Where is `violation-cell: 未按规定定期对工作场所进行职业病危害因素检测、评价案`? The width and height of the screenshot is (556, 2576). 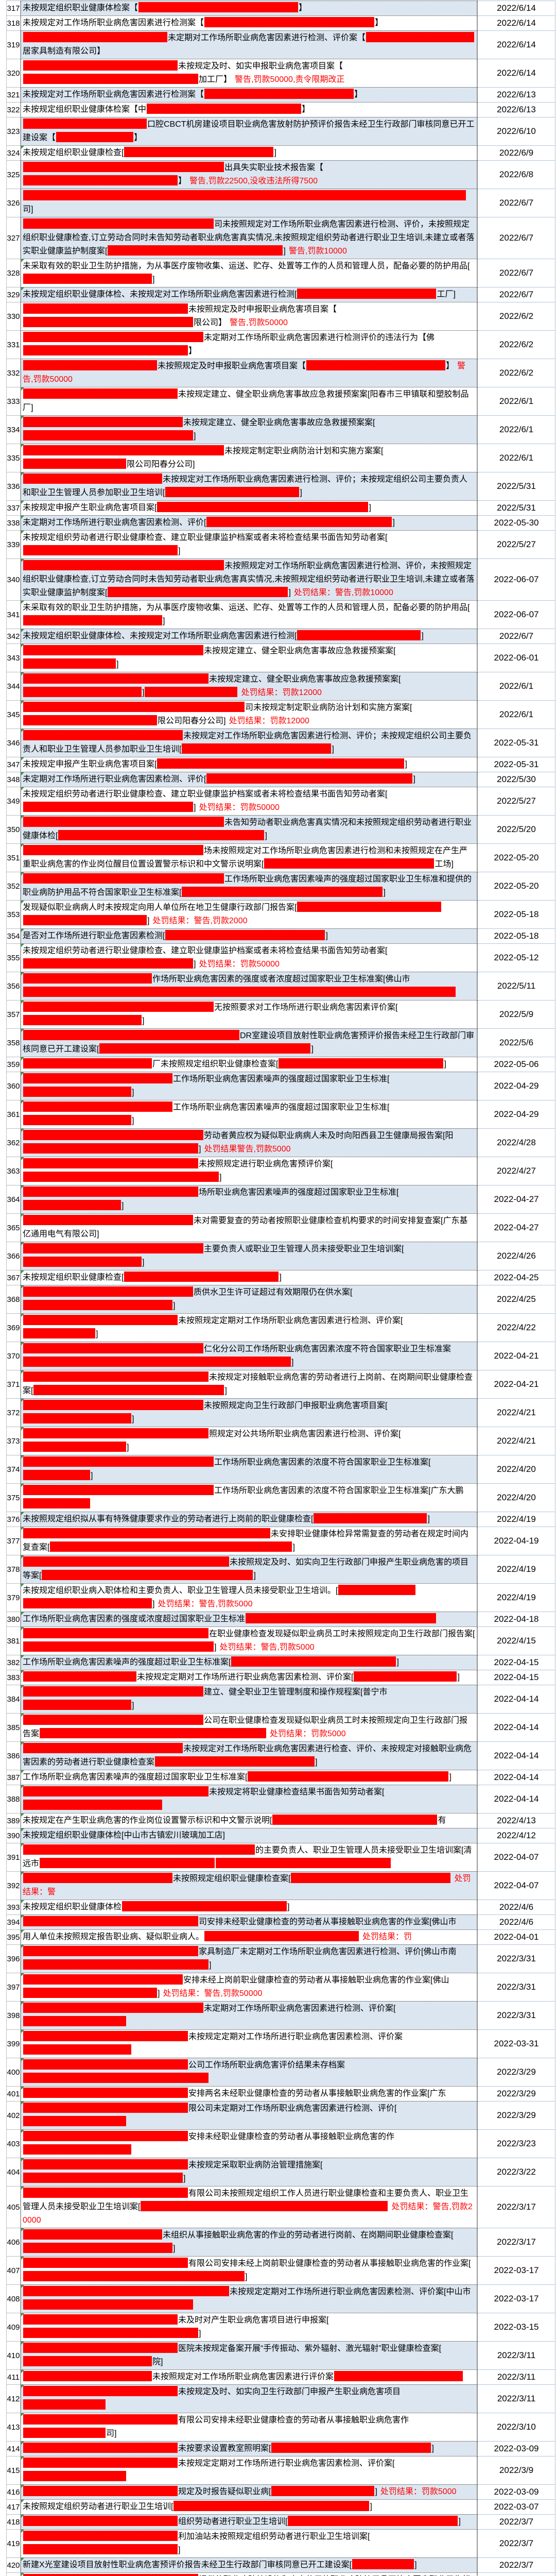 violation-cell: 未按规定定期对工作场所进行职业病危害因素检测、评价案 is located at coordinates (249, 2043).